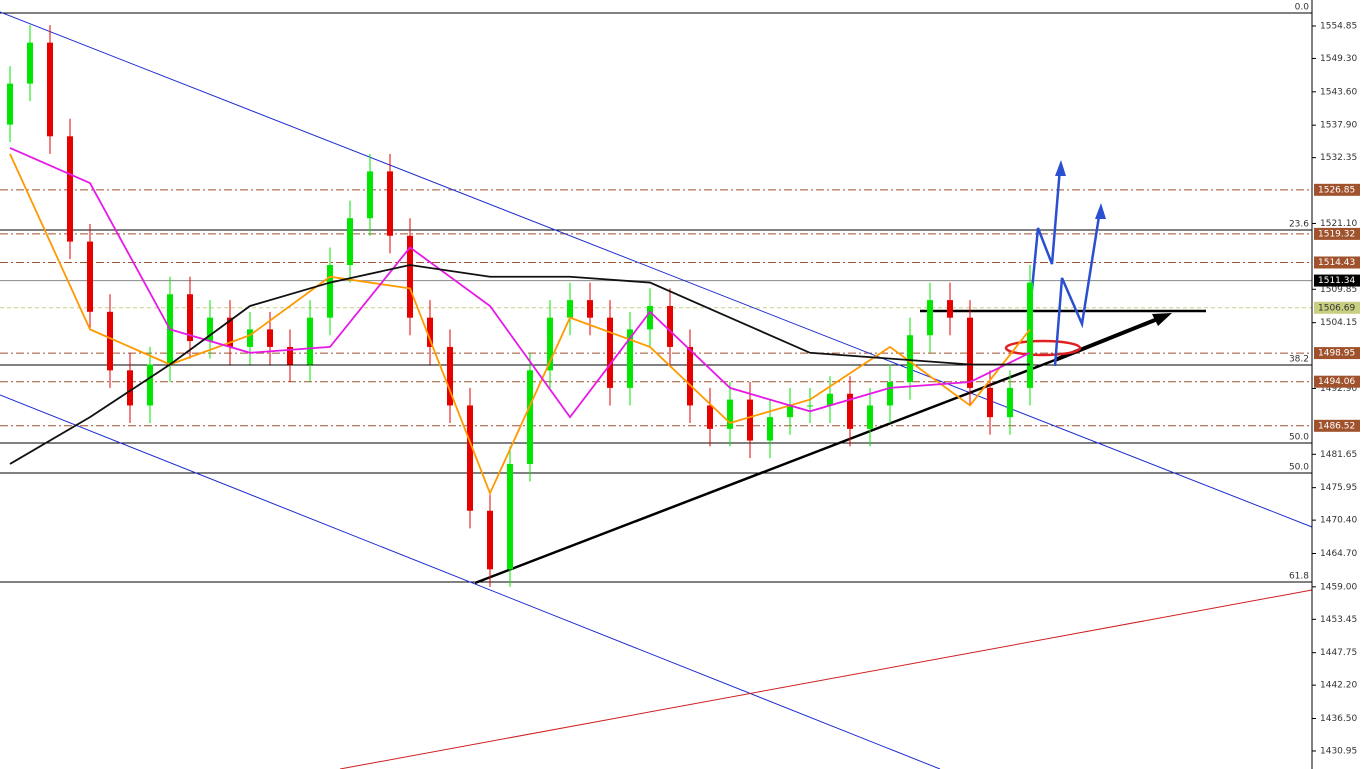  I want to click on y-tick-label: 1459.00, so click(1338, 587).